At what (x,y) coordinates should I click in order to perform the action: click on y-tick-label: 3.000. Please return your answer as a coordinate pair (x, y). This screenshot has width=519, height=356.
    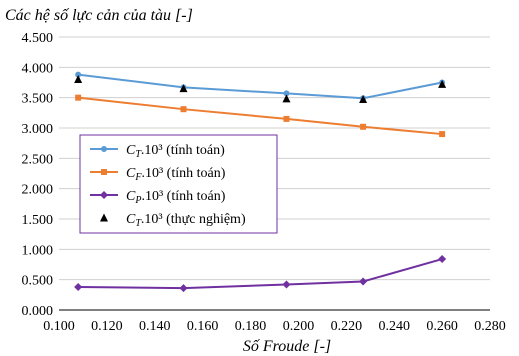
    Looking at the image, I should click on (38, 129).